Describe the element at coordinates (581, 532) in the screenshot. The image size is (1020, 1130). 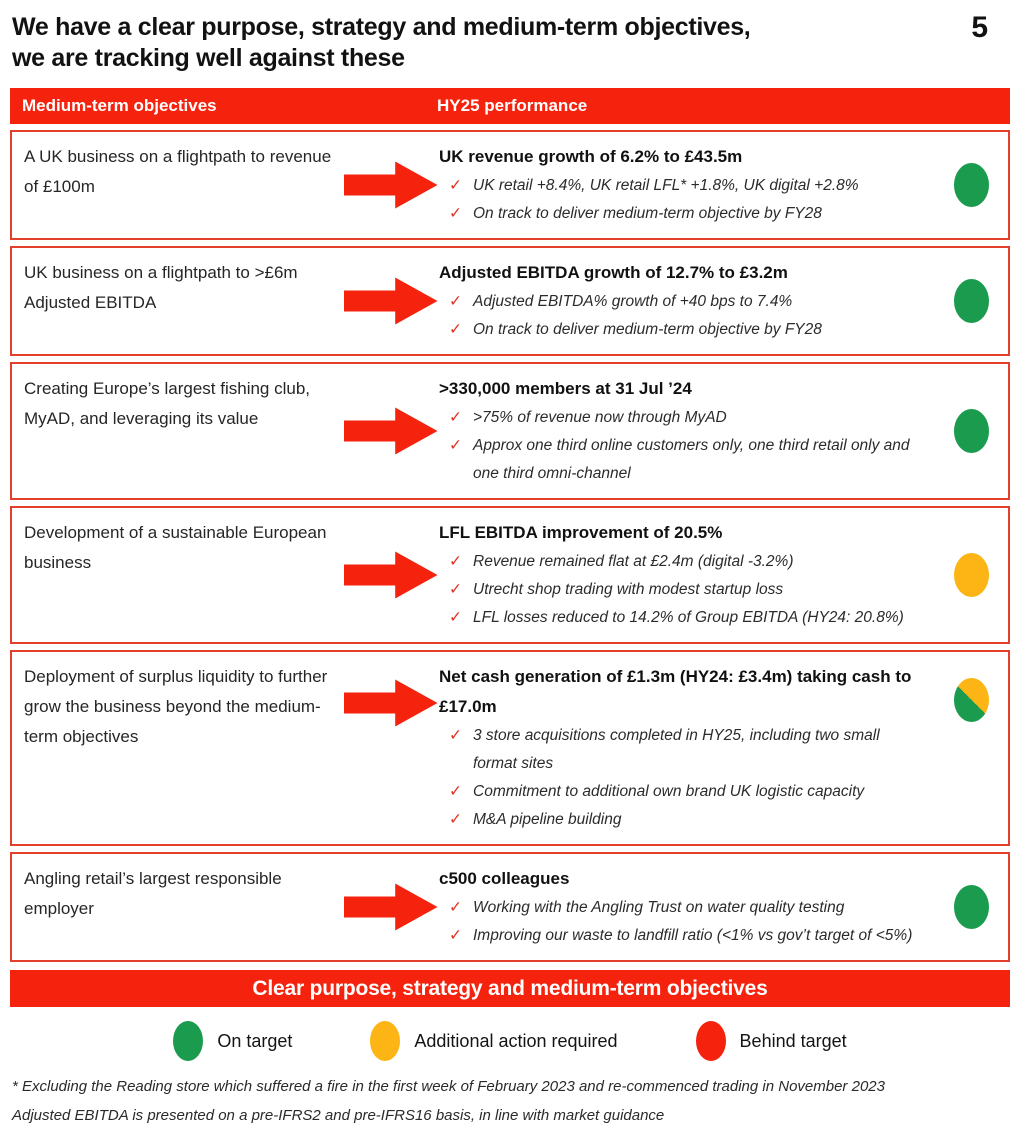
I see `performance-headline: LFL EBITDA improvement of 20.5%` at that location.